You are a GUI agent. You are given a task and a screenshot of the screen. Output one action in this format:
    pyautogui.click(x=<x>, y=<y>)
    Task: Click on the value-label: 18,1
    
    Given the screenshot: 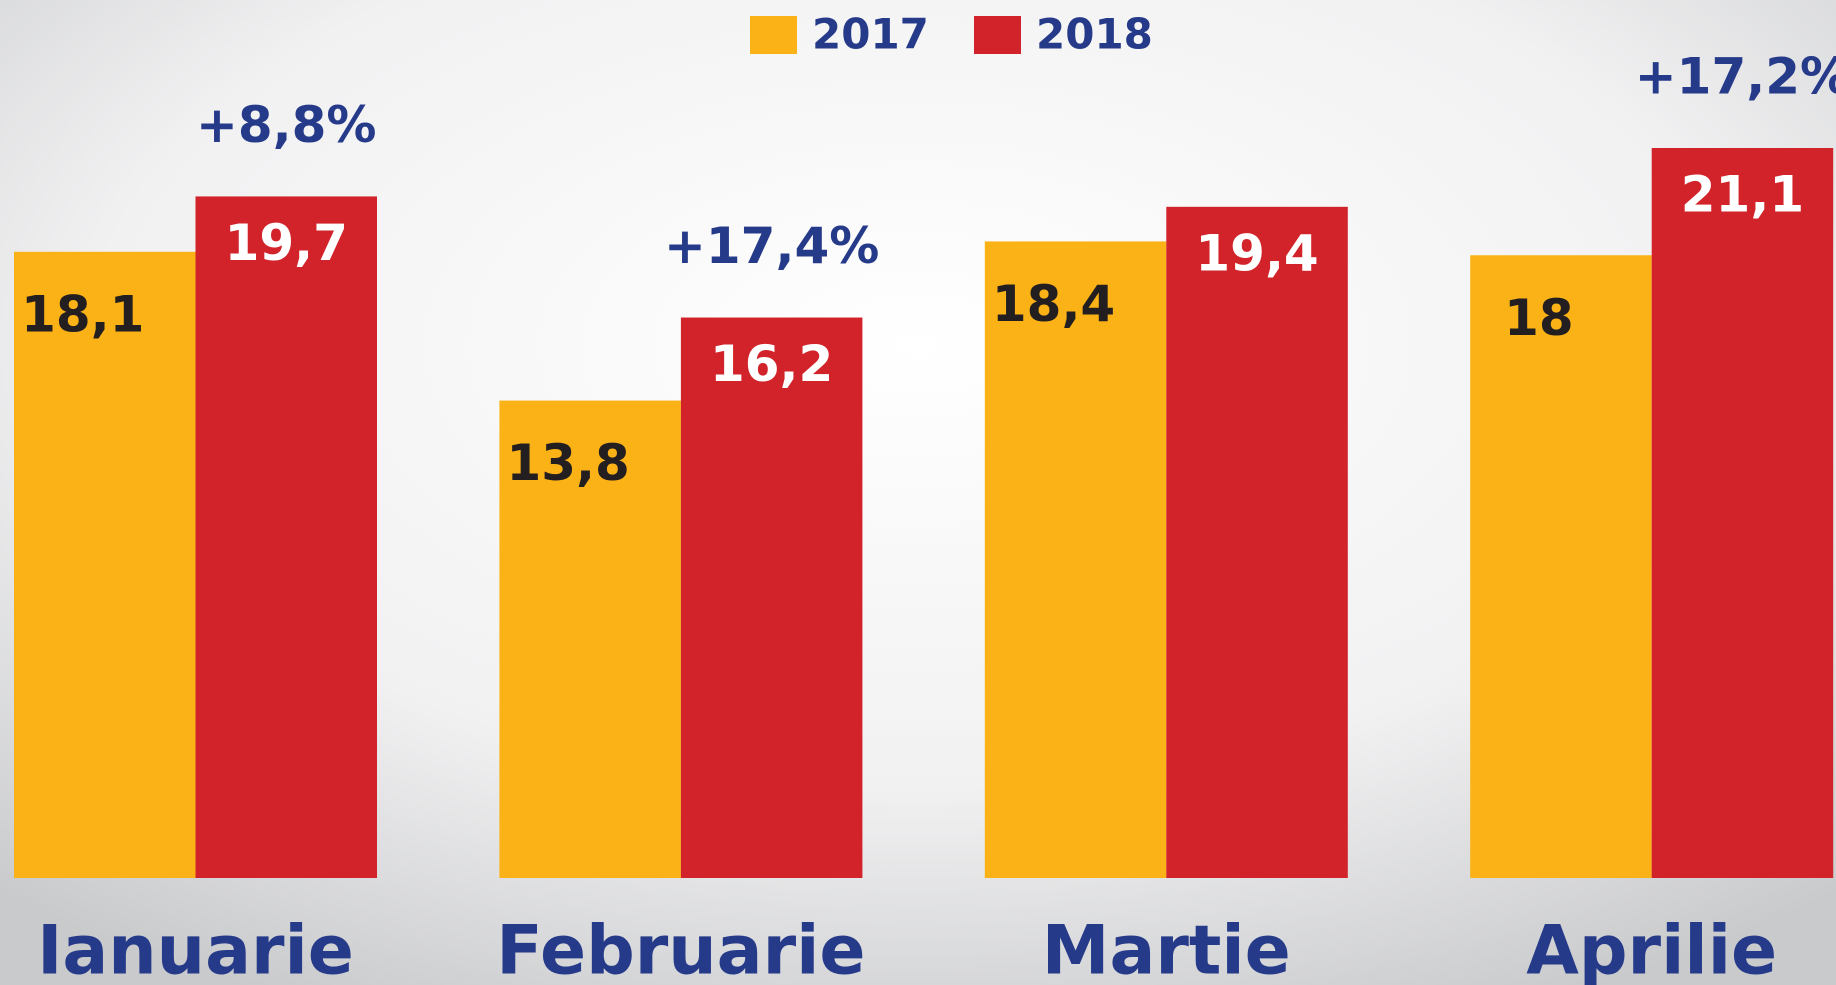 What is the action you would take?
    pyautogui.click(x=82, y=314)
    